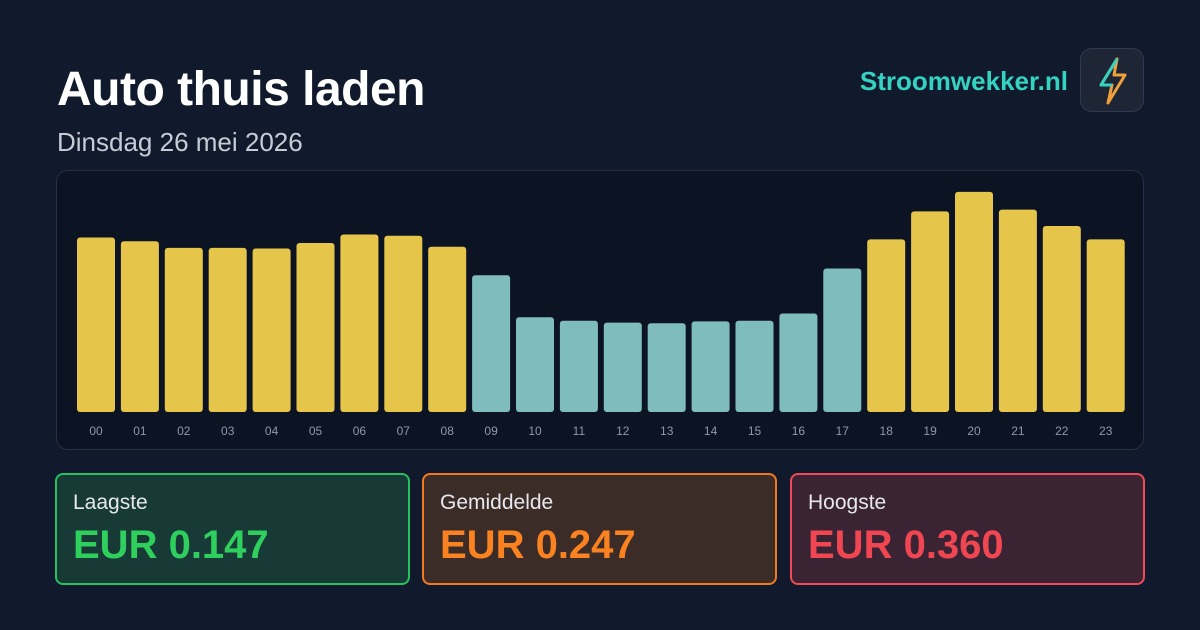 This screenshot has height=630, width=1200. Describe the element at coordinates (906, 545) in the screenshot. I see `highest-price-value: EUR 0.360` at that location.